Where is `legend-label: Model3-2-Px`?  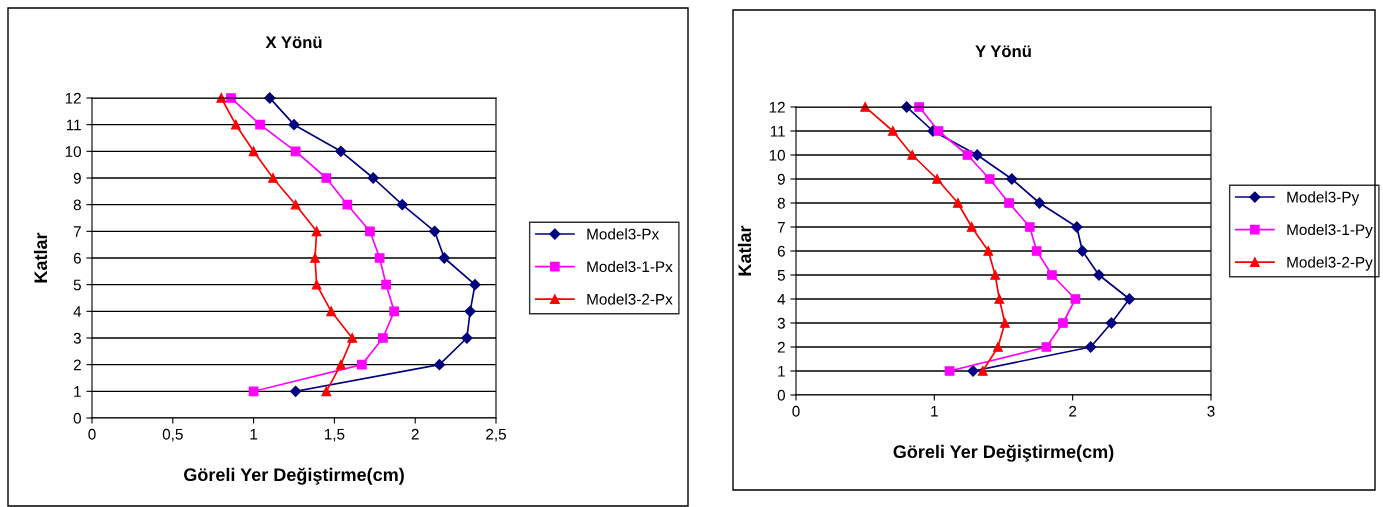
legend-label: Model3-2-Px is located at coordinates (630, 299).